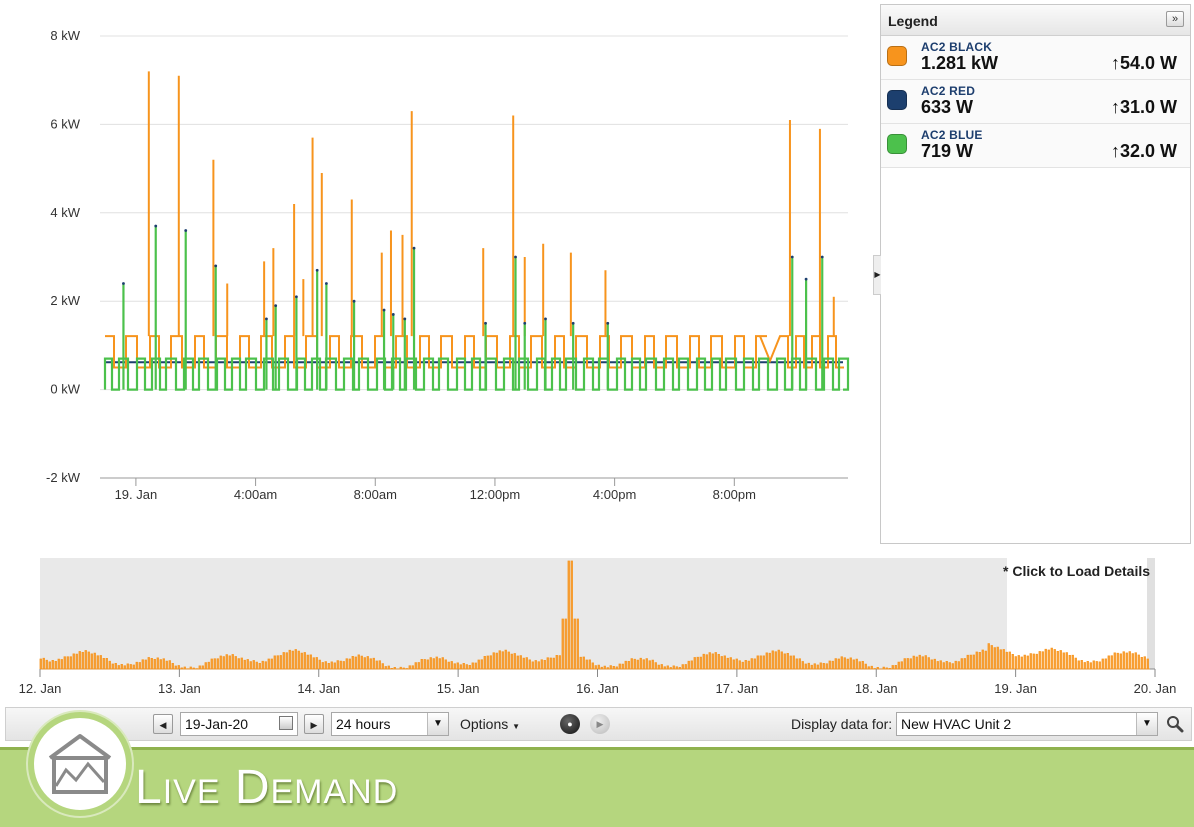 This screenshot has width=1194, height=827. What do you see at coordinates (1027, 724) in the screenshot?
I see `site-select: New HVAC Unit 2 ▼` at bounding box center [1027, 724].